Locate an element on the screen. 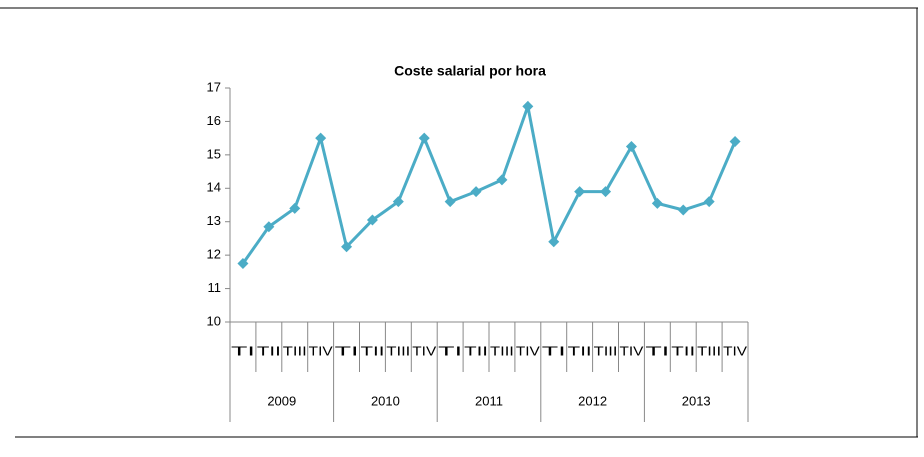 Image resolution: width=924 pixels, height=457 pixels. y-tick-label: 10 is located at coordinates (214, 320).